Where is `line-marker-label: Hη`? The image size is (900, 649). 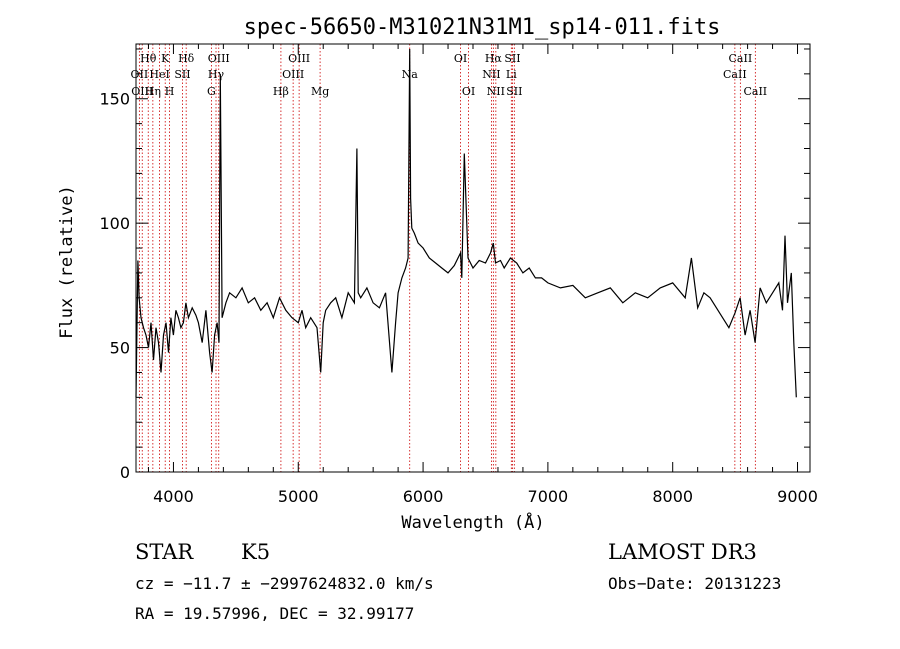 line-marker-label: Hη is located at coordinates (153, 91).